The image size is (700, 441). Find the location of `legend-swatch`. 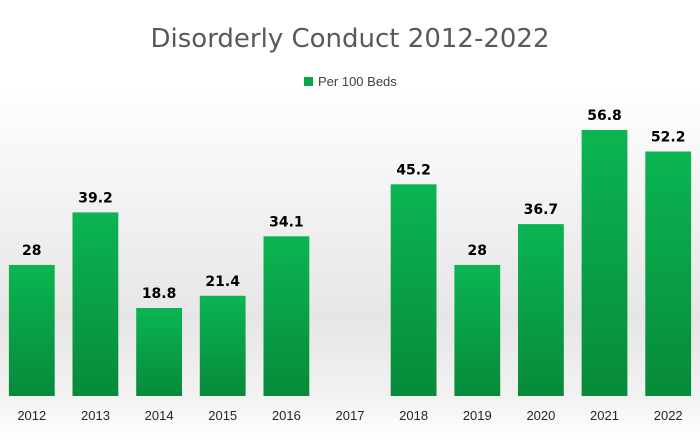

legend-swatch is located at coordinates (308, 81).